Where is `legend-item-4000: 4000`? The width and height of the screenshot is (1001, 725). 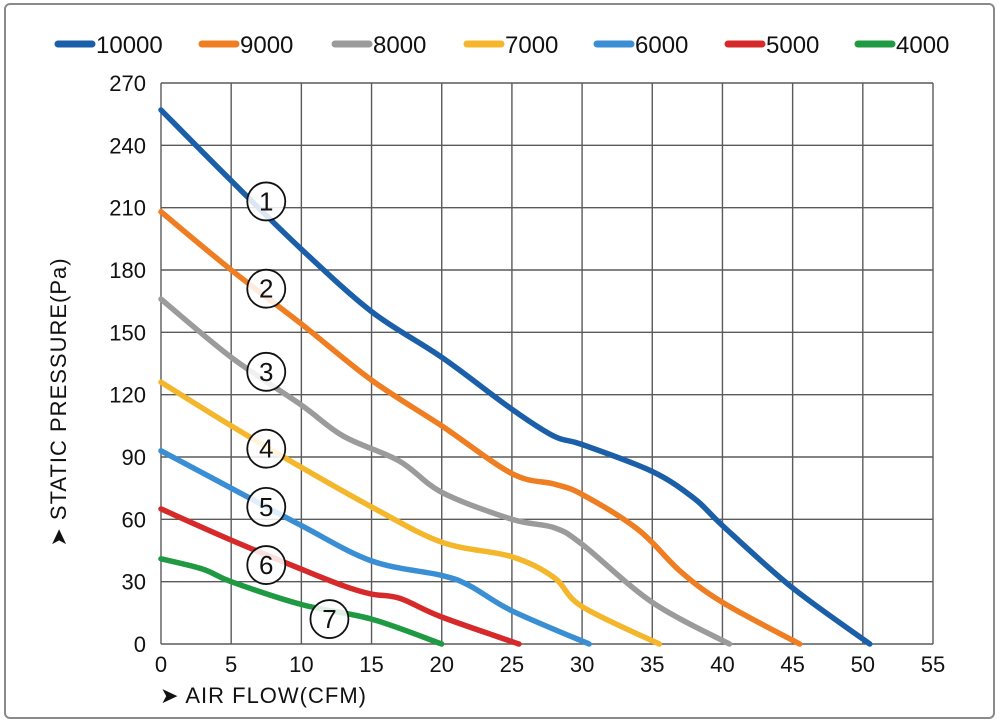
legend-item-4000: 4000 is located at coordinates (901, 45).